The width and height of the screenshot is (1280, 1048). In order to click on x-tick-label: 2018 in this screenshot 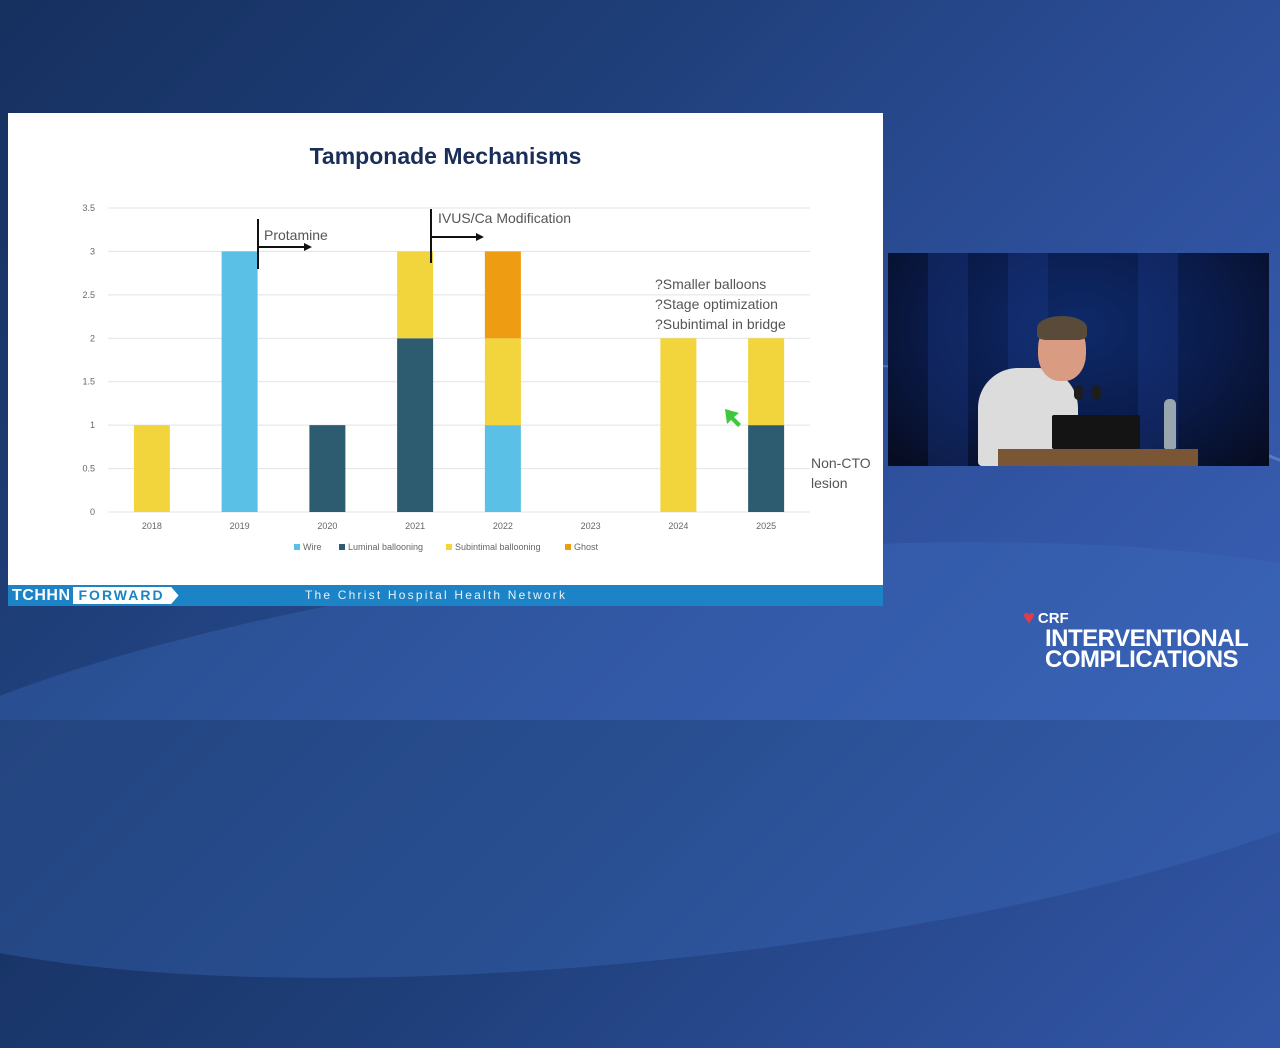, I will do `click(152, 526)`.